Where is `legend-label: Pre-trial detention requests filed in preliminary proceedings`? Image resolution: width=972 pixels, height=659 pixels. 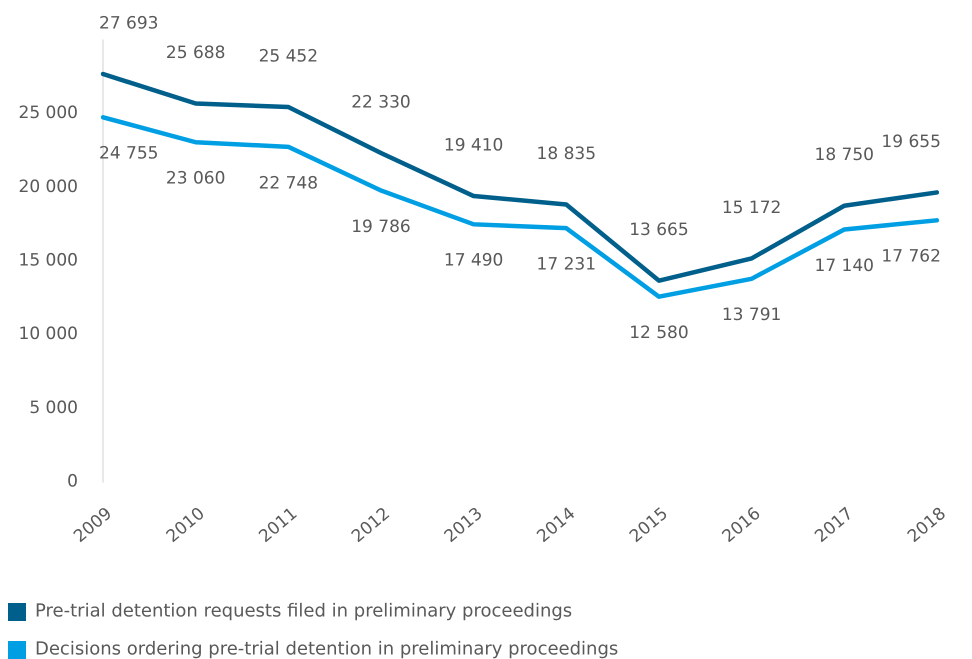 legend-label: Pre-trial detention requests filed in preliminary proceedings is located at coordinates (303, 611).